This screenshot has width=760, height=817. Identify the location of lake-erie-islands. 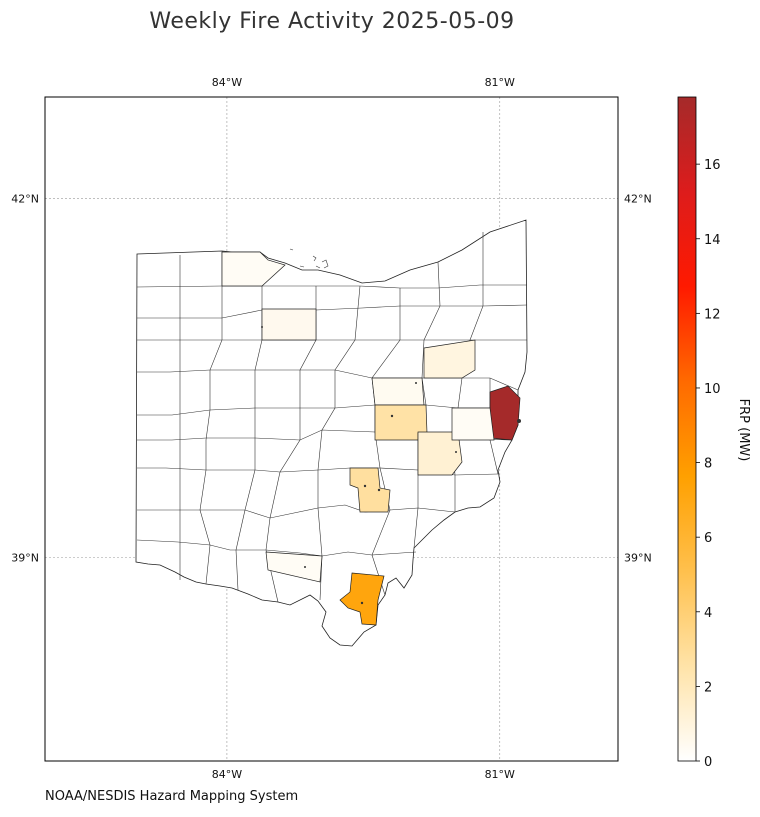
(309, 258).